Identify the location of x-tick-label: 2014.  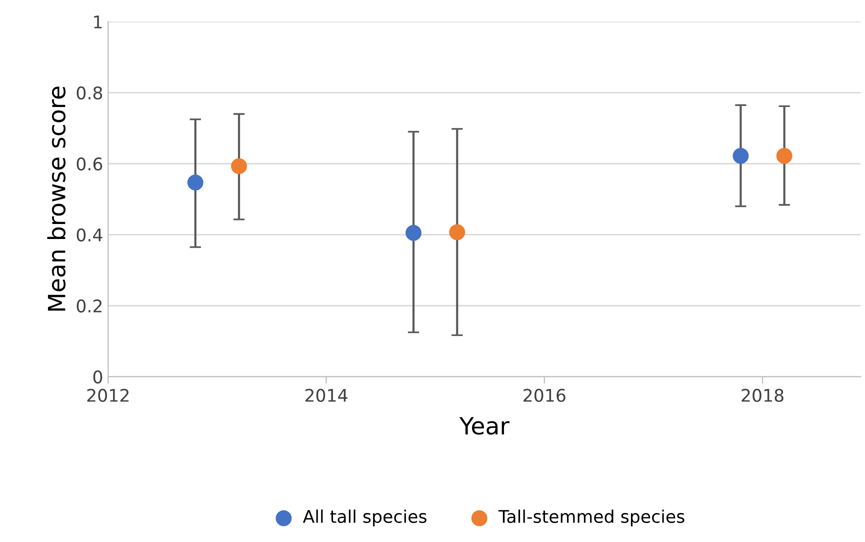
(326, 395).